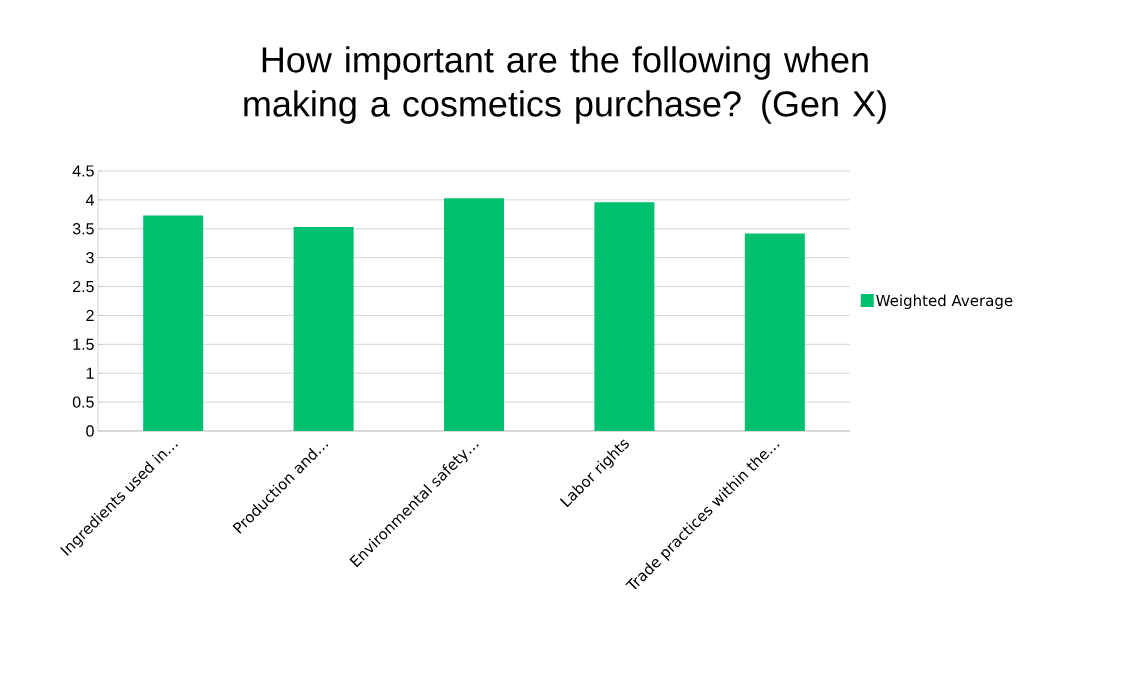 The image size is (1130, 681). I want to click on y-tick-label: 4.5, so click(83, 171).